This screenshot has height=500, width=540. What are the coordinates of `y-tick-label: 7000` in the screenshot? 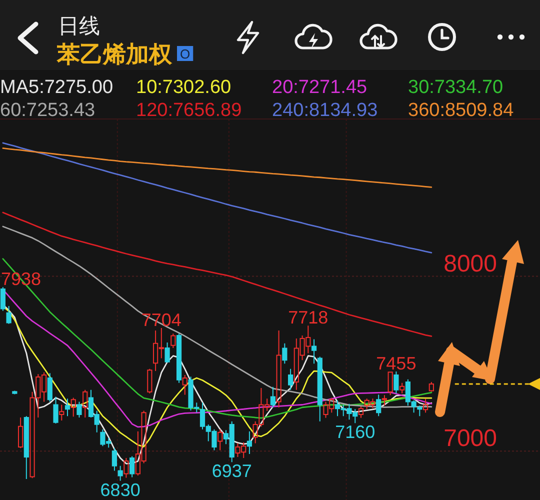 It's located at (470, 438).